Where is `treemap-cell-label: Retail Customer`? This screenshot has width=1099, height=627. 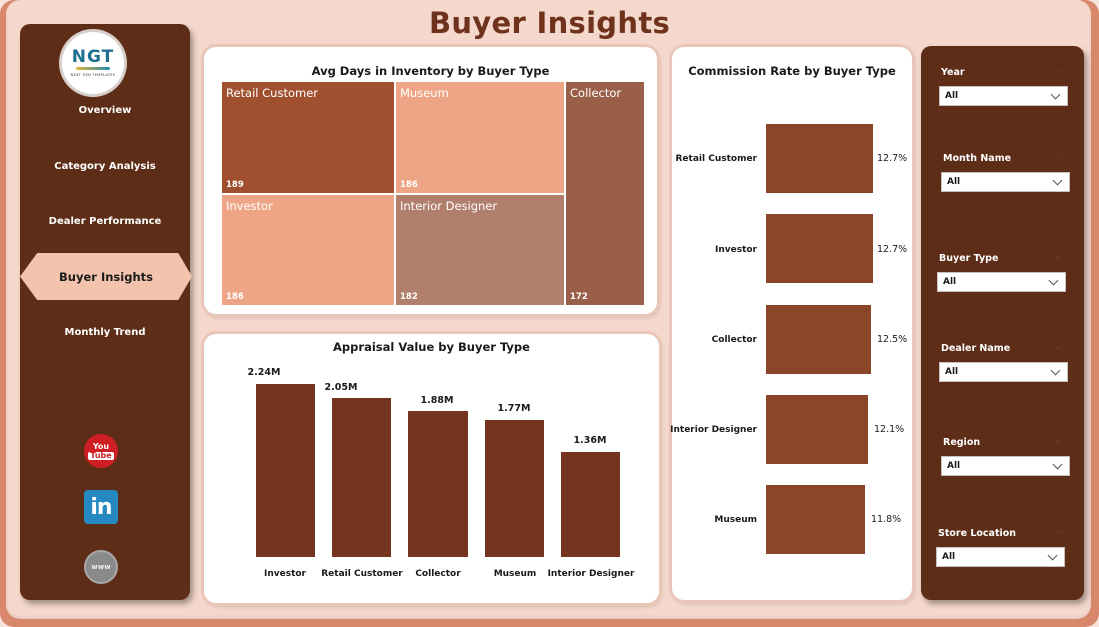 treemap-cell-label: Retail Customer is located at coordinates (272, 93).